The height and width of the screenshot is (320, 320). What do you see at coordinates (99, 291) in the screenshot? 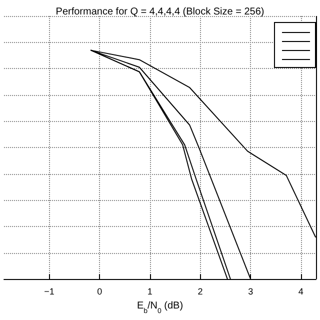
I see `x-tick-label: 0` at bounding box center [99, 291].